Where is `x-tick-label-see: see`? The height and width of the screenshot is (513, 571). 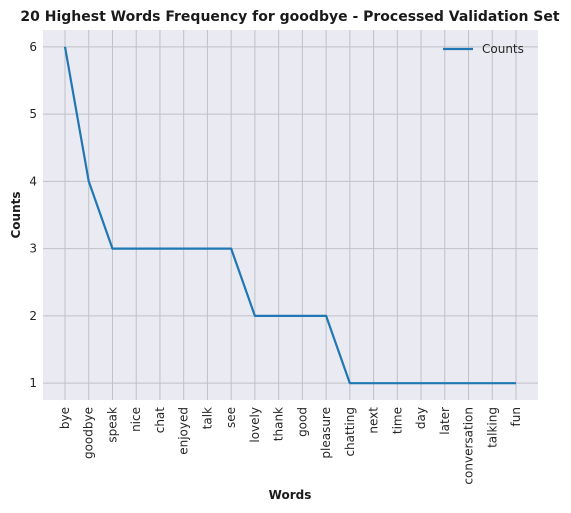 x-tick-label-see: see is located at coordinates (231, 417).